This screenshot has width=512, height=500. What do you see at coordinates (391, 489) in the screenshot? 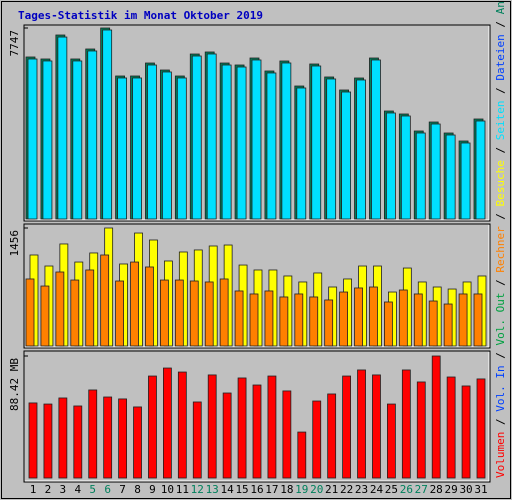
I see `x-tick-label: 25` at bounding box center [391, 489].